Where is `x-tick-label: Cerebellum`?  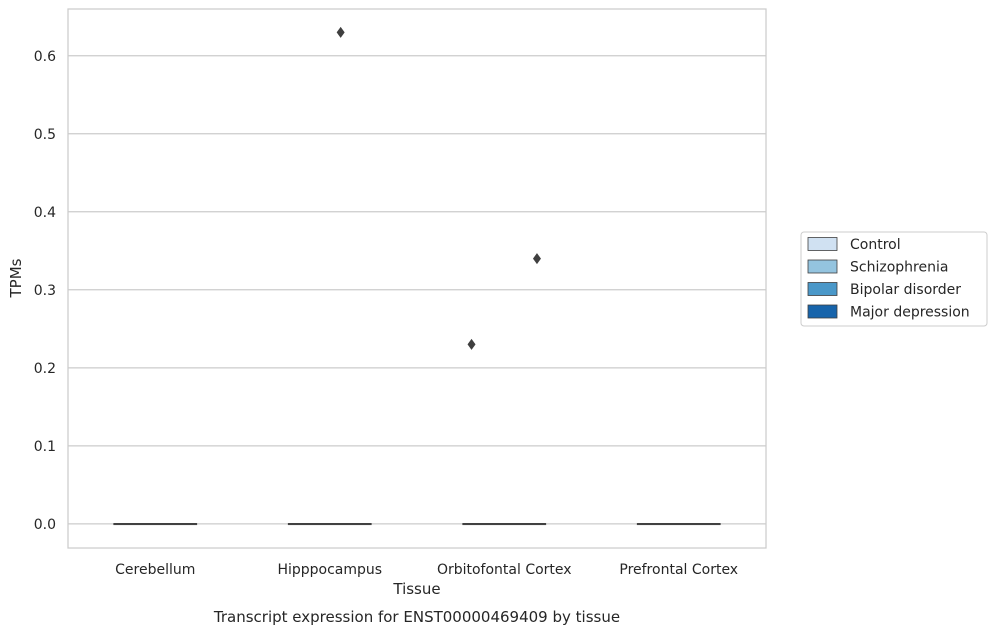
x-tick-label: Cerebellum is located at coordinates (155, 570).